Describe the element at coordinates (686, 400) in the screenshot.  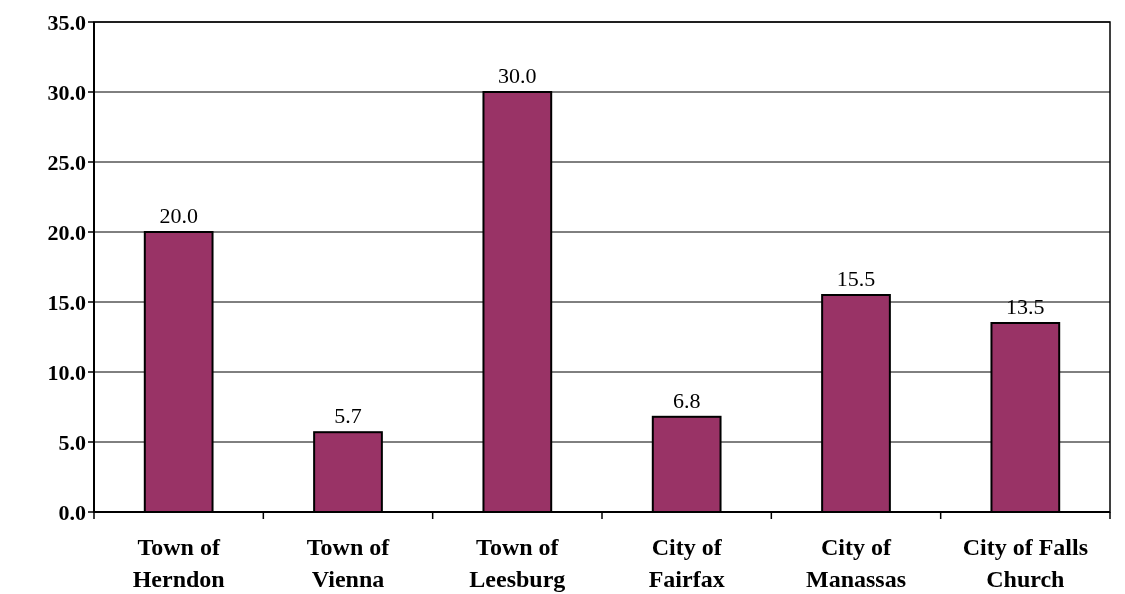
I see `data-label: 6.8` at that location.